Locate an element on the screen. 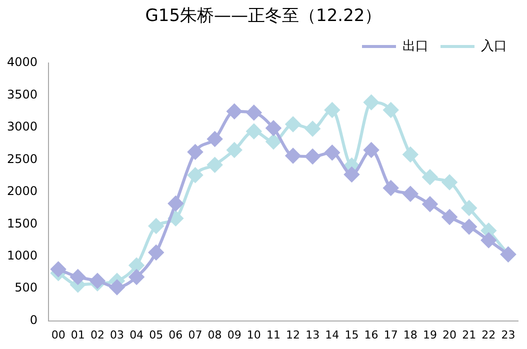  x-tick-label: 09 is located at coordinates (234, 335).